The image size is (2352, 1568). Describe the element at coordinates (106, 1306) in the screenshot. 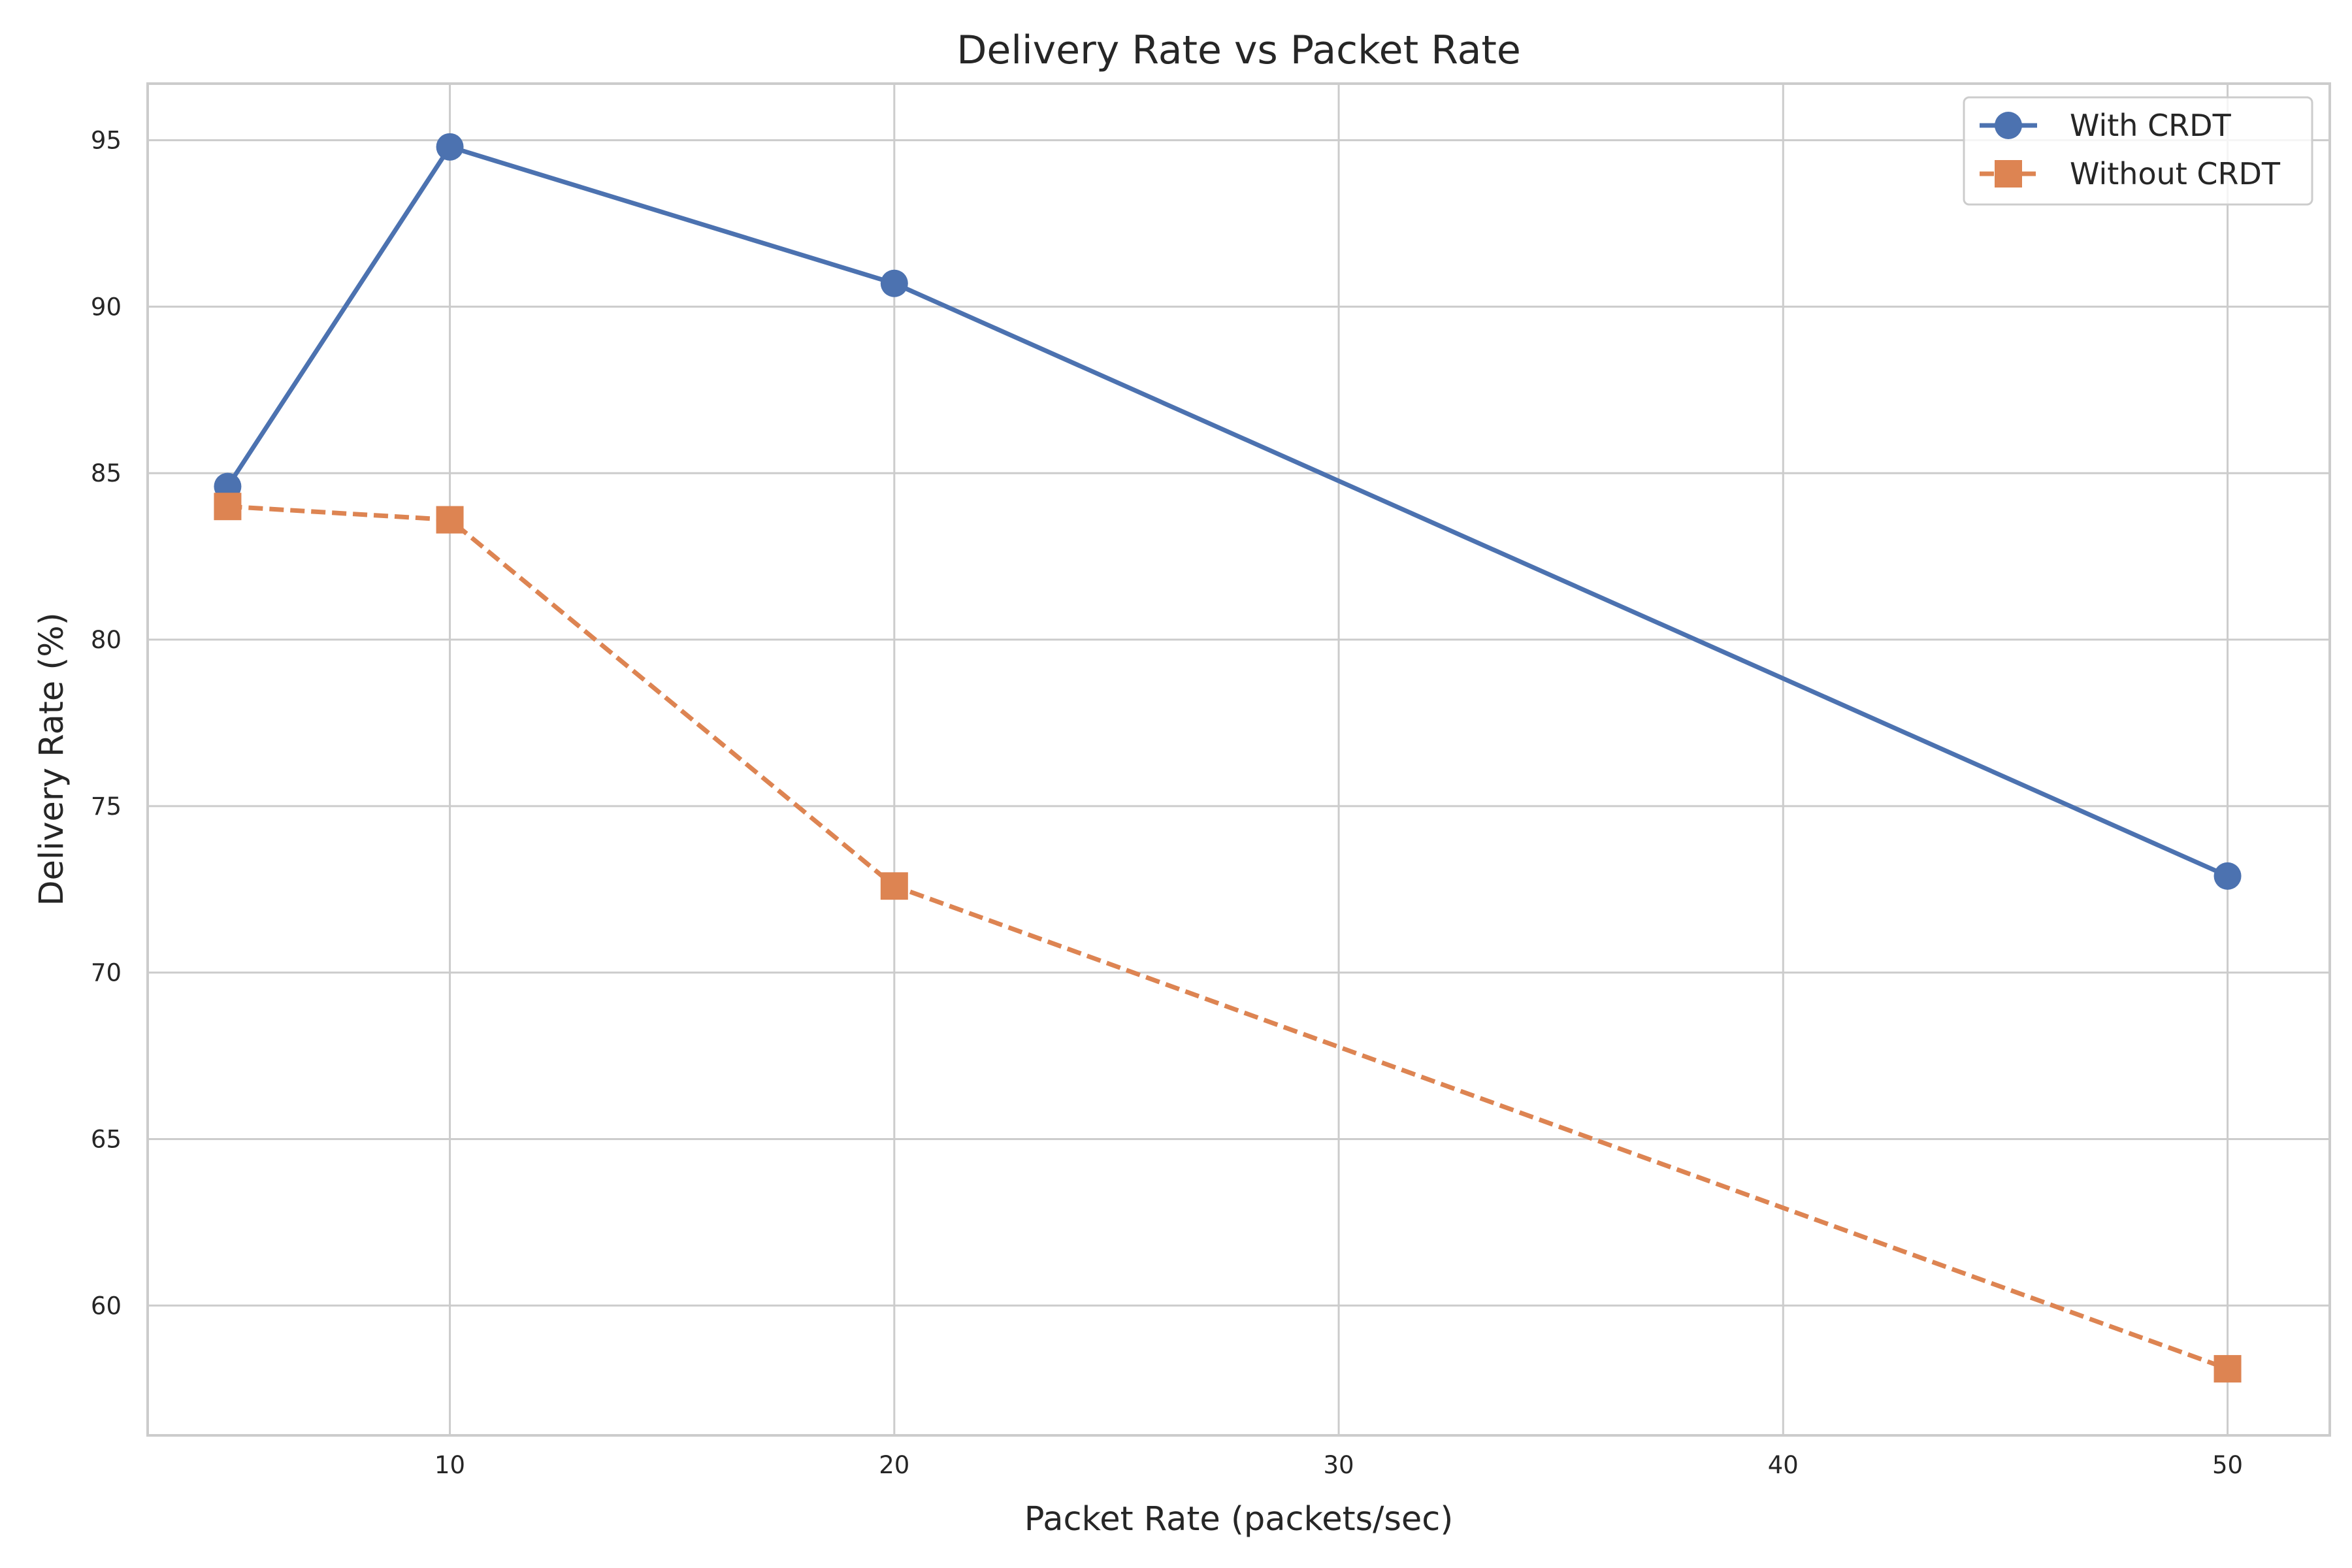

I see `y-tick-label: 60` at that location.